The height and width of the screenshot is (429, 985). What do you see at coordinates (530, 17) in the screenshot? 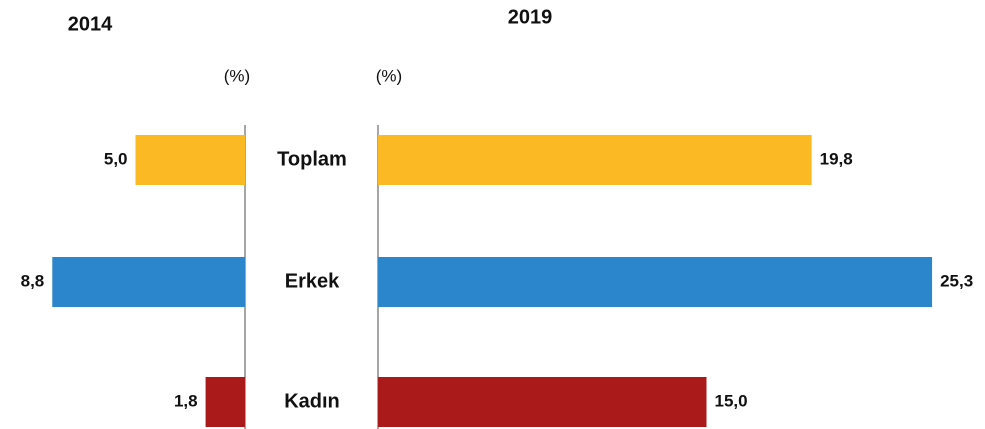
I see `chart-title: 2019` at bounding box center [530, 17].